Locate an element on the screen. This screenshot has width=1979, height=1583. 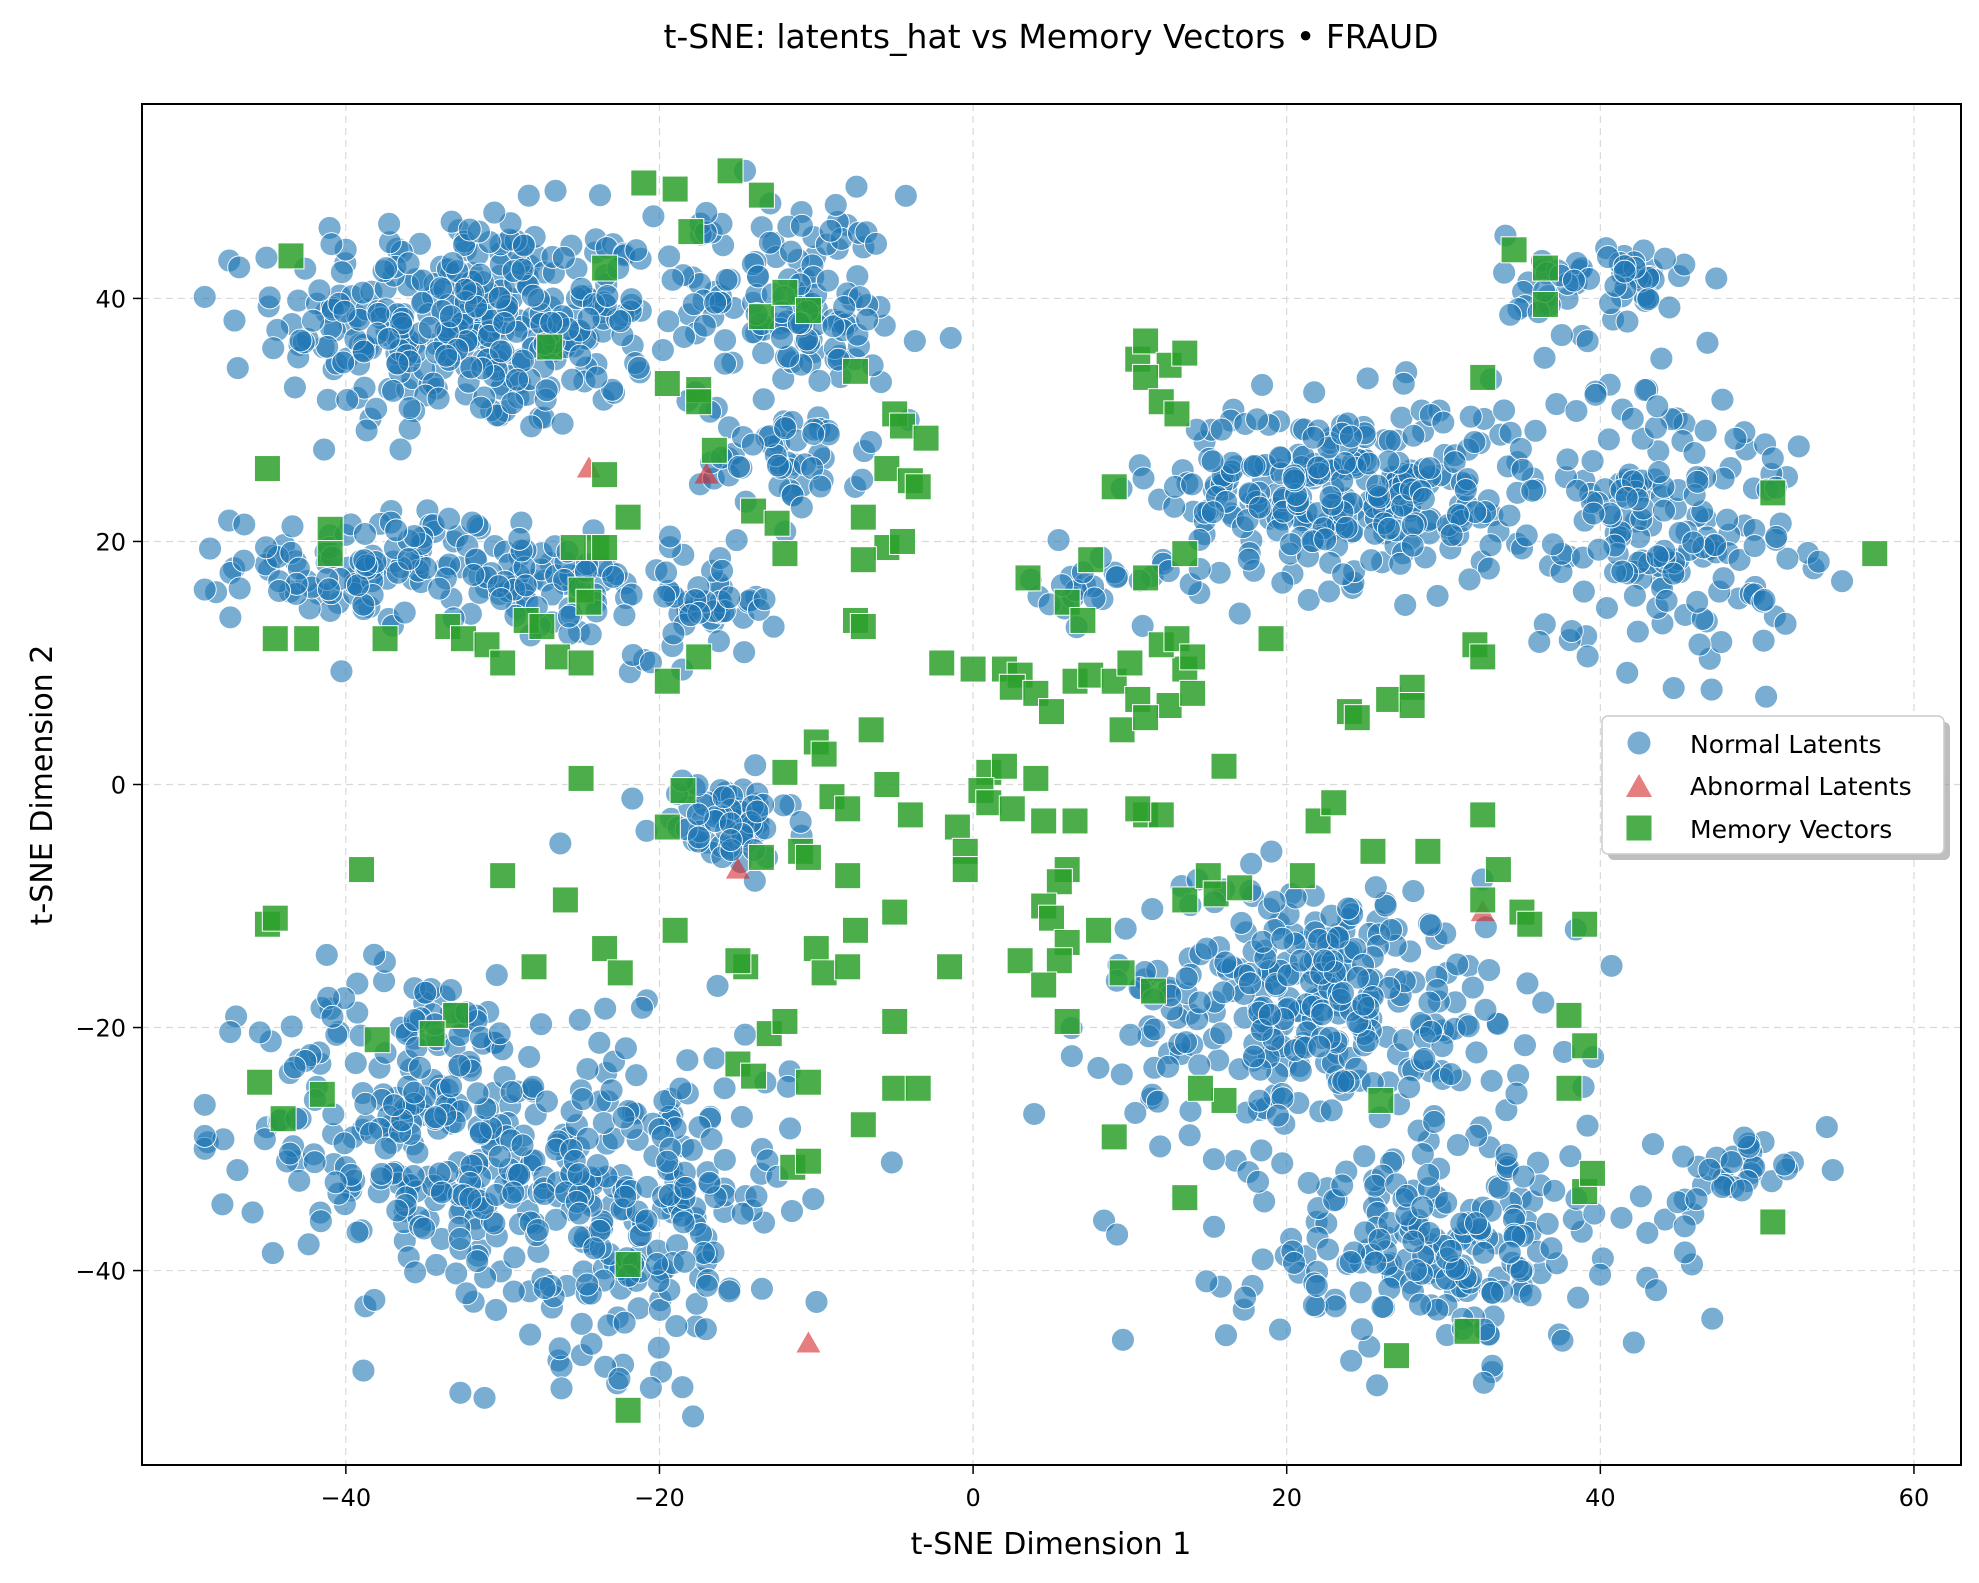
x-tick-label: −40 is located at coordinates (346, 1498).